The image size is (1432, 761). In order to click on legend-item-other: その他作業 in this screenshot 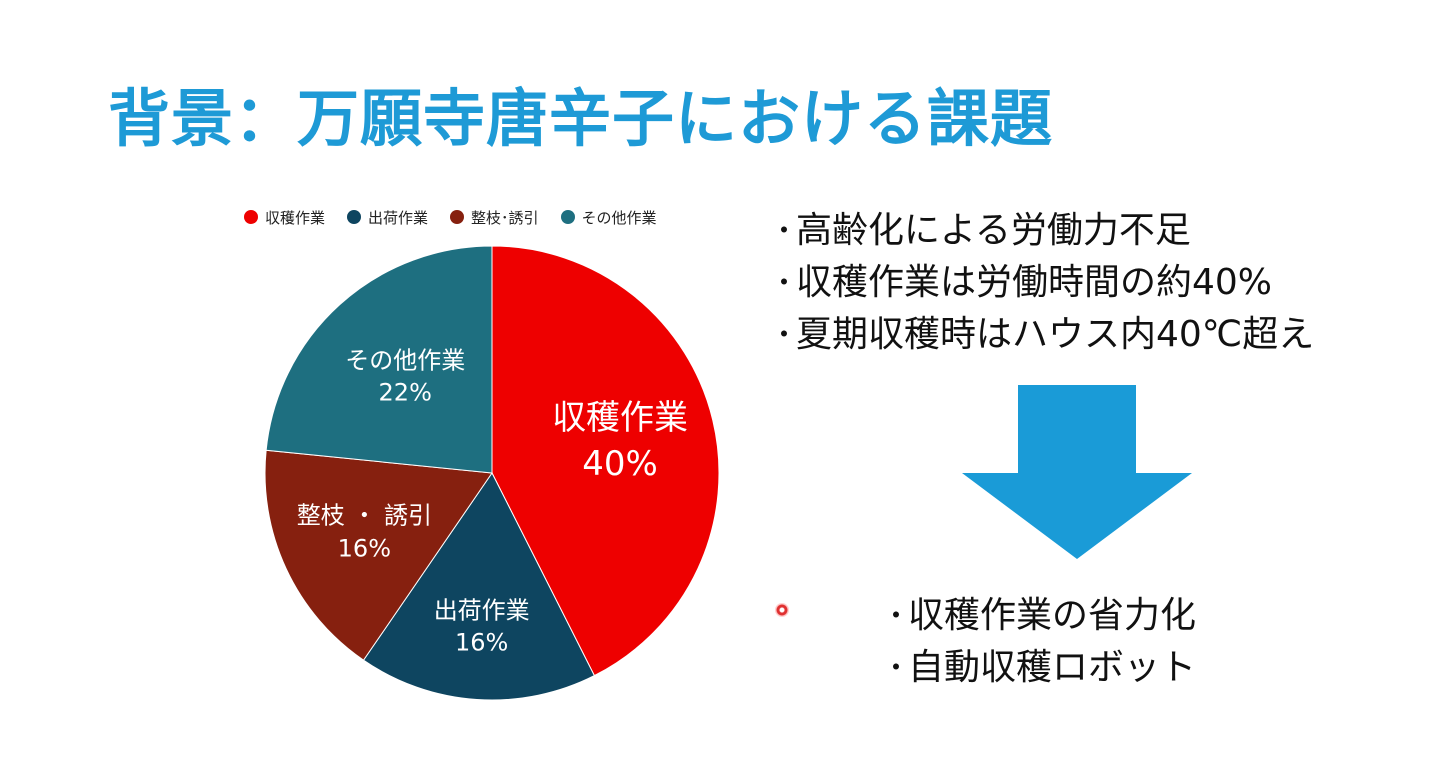, I will do `click(608, 217)`.